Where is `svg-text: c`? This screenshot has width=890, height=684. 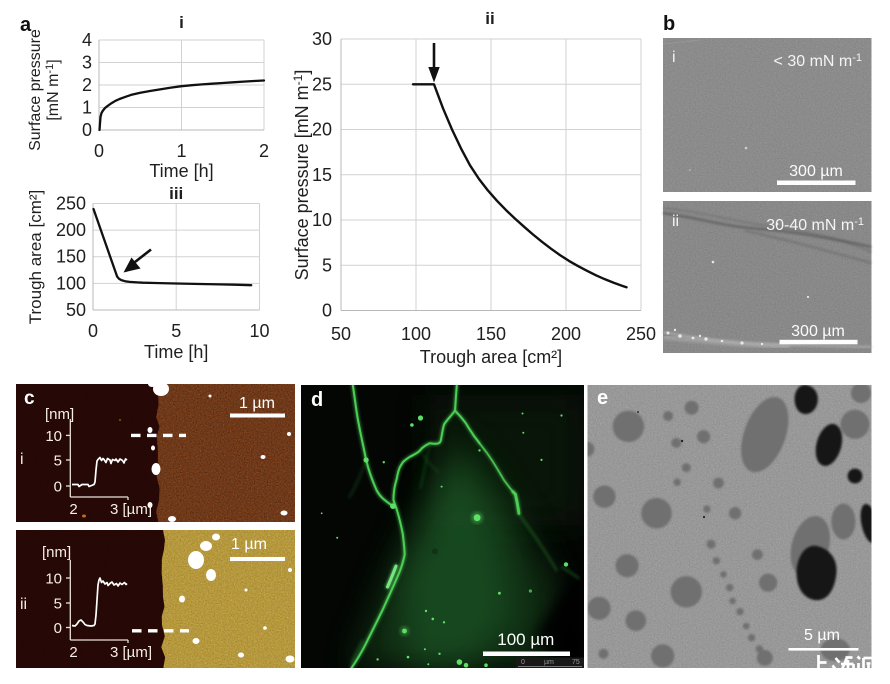
svg-text: c is located at coordinates (29, 398).